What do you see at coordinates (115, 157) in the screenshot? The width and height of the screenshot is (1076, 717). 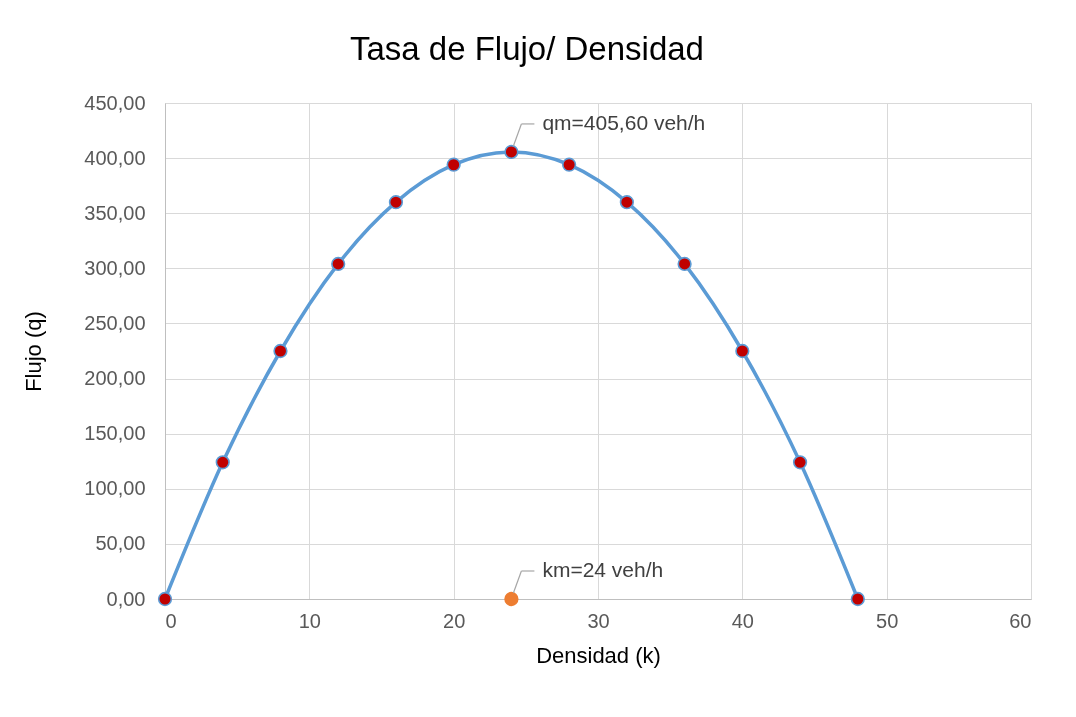 I see `y-tick-label: 400,00` at bounding box center [115, 157].